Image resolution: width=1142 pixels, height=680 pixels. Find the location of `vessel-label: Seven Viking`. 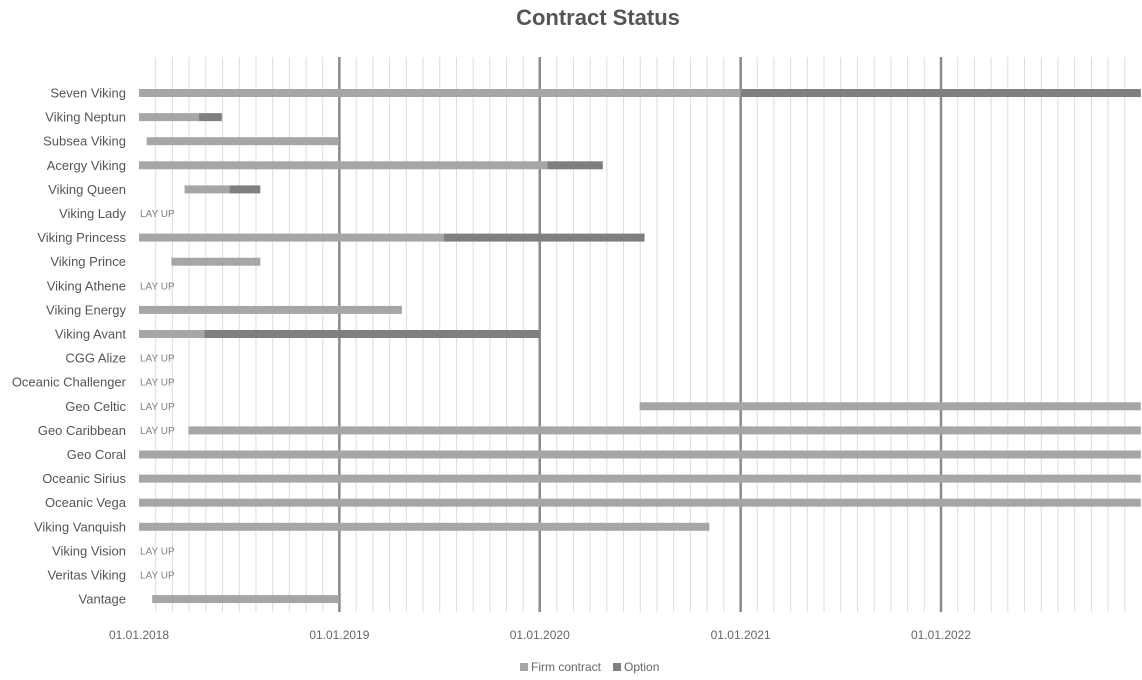

vessel-label: Seven Viking is located at coordinates (88, 93).